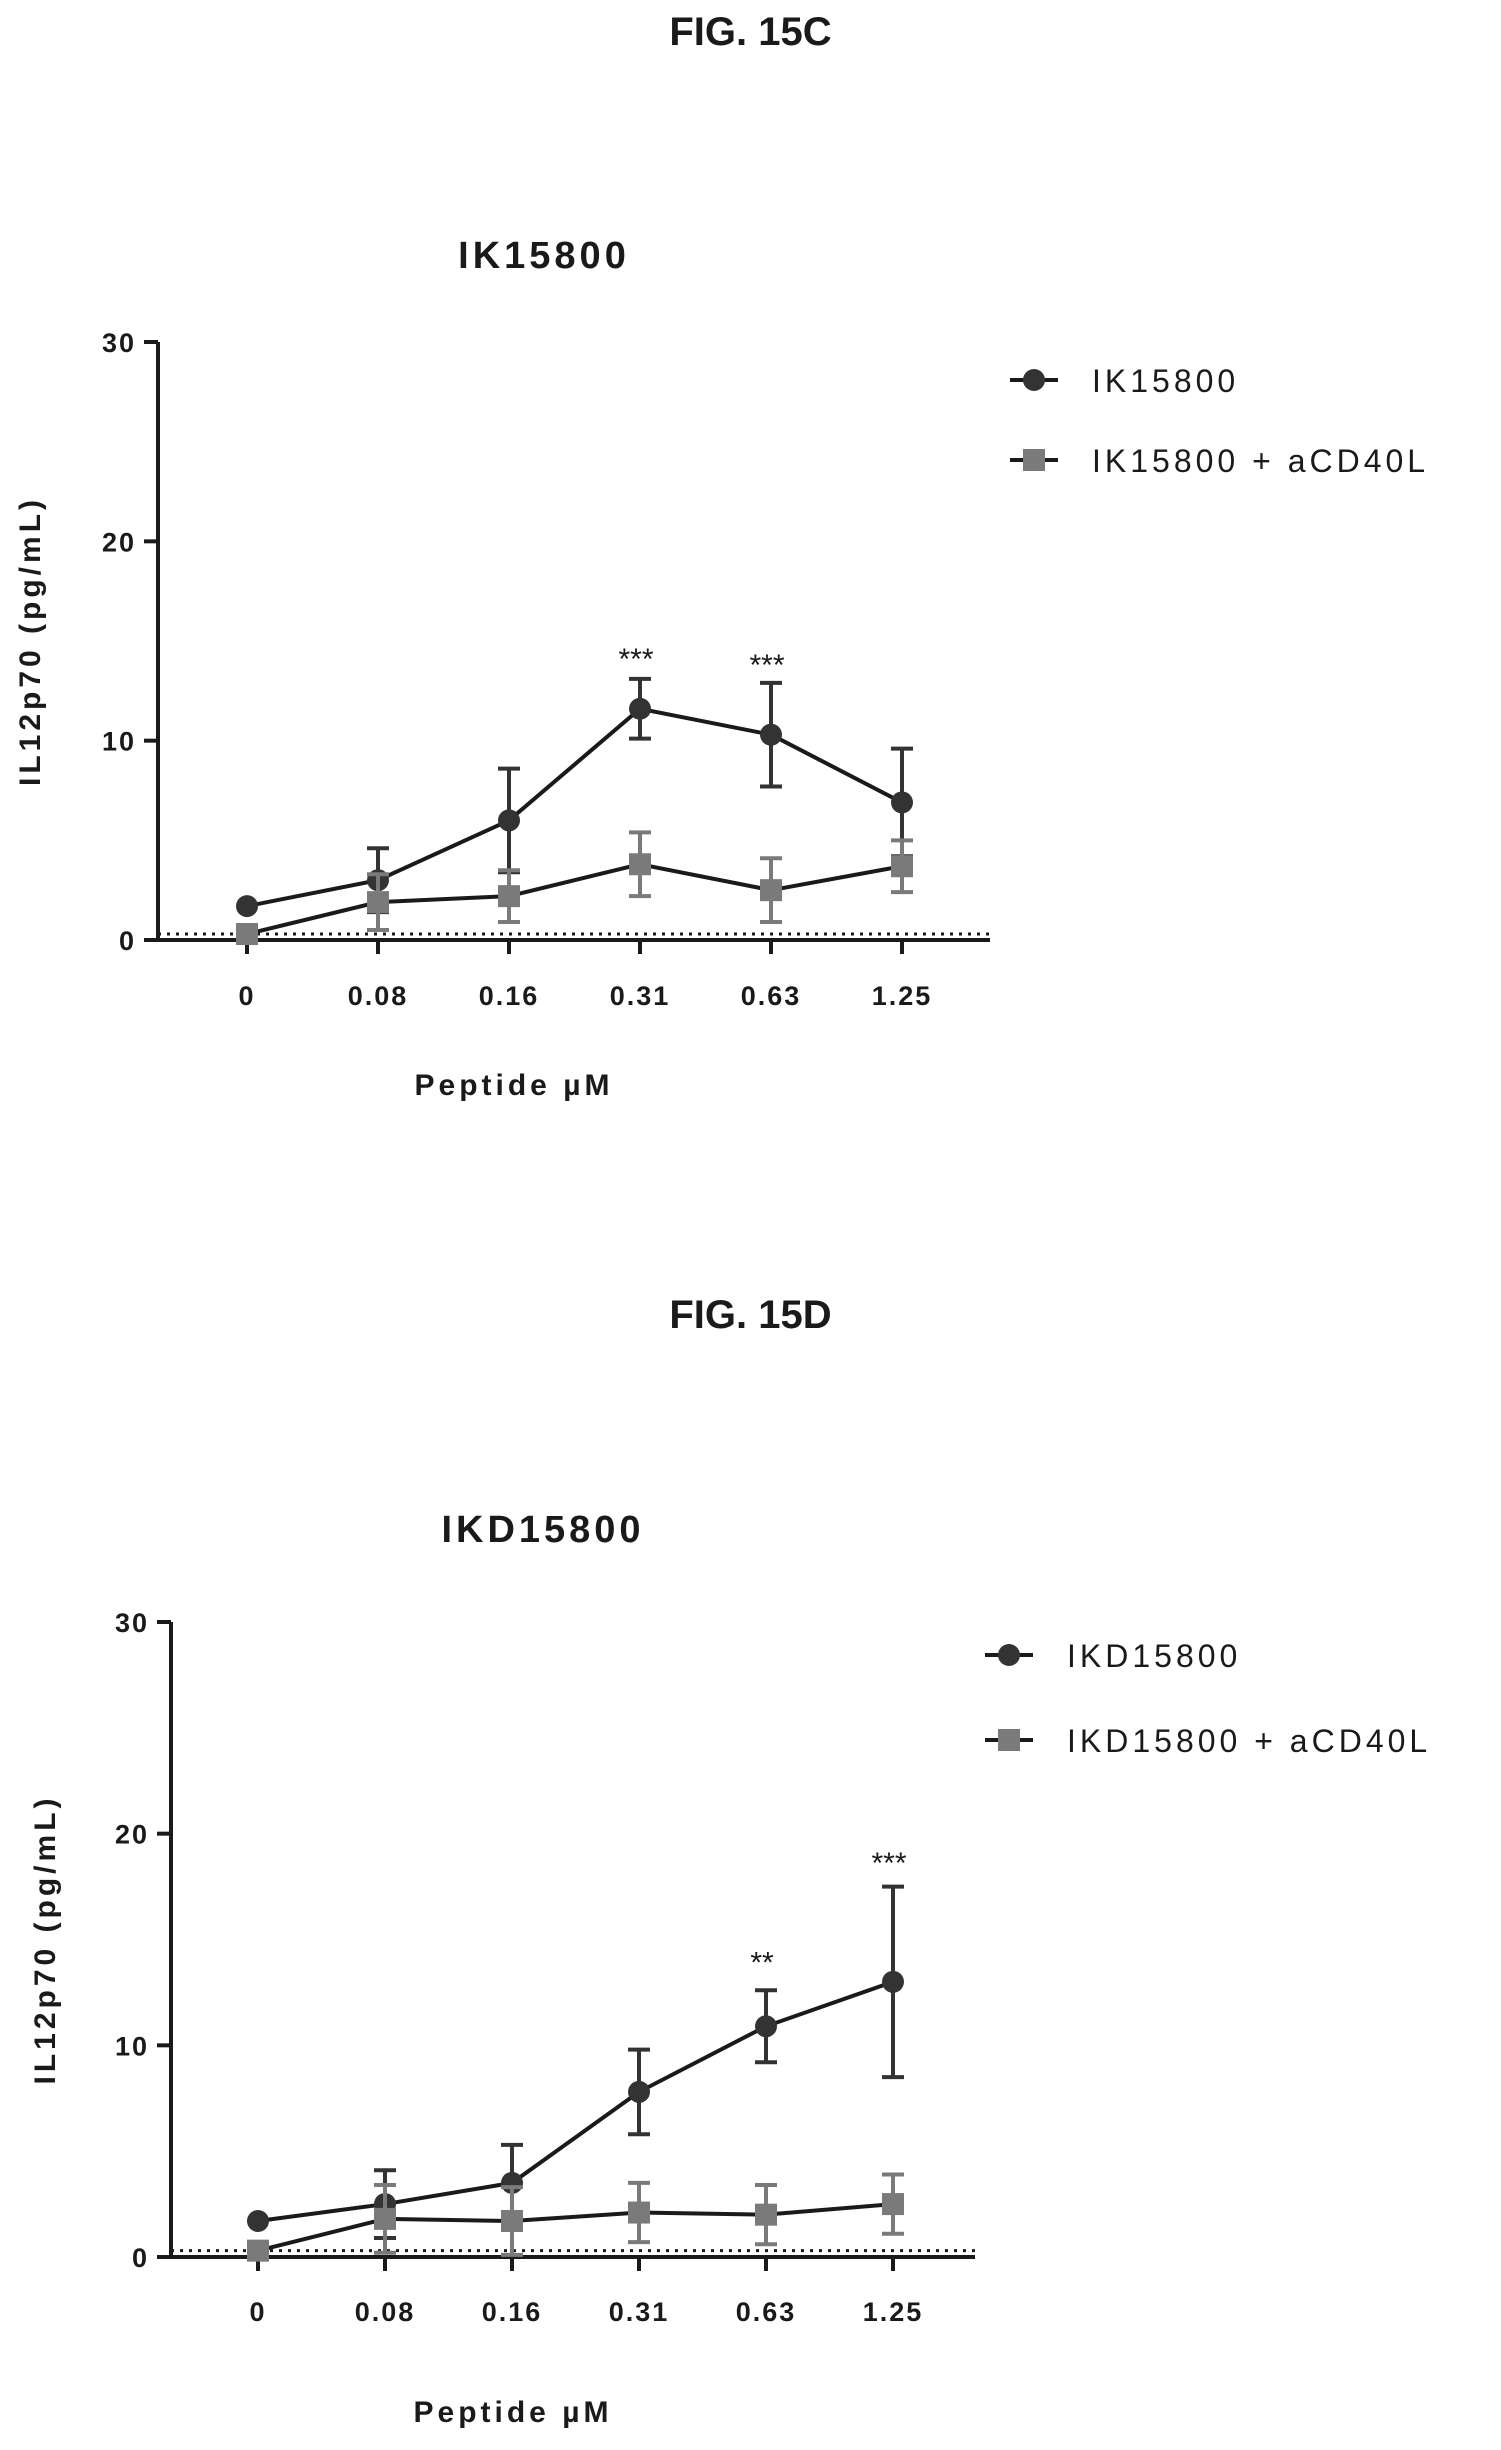  Describe the element at coordinates (1165, 381) in the screenshot. I see `legend-label-1: IK15800` at that location.